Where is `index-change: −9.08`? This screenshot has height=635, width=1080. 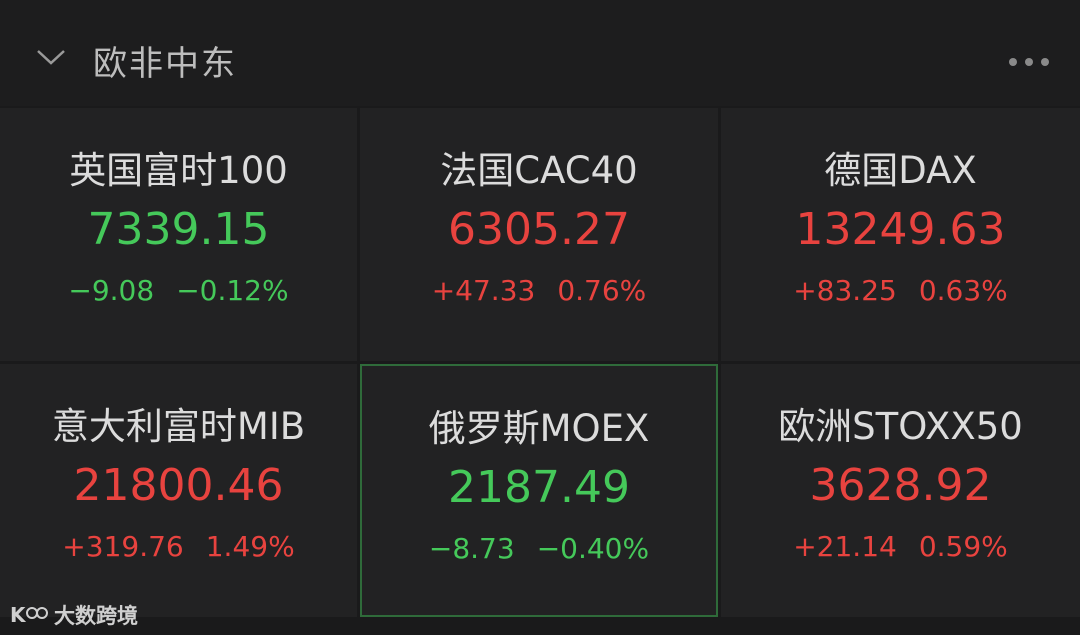 index-change: −9.08 is located at coordinates (111, 290).